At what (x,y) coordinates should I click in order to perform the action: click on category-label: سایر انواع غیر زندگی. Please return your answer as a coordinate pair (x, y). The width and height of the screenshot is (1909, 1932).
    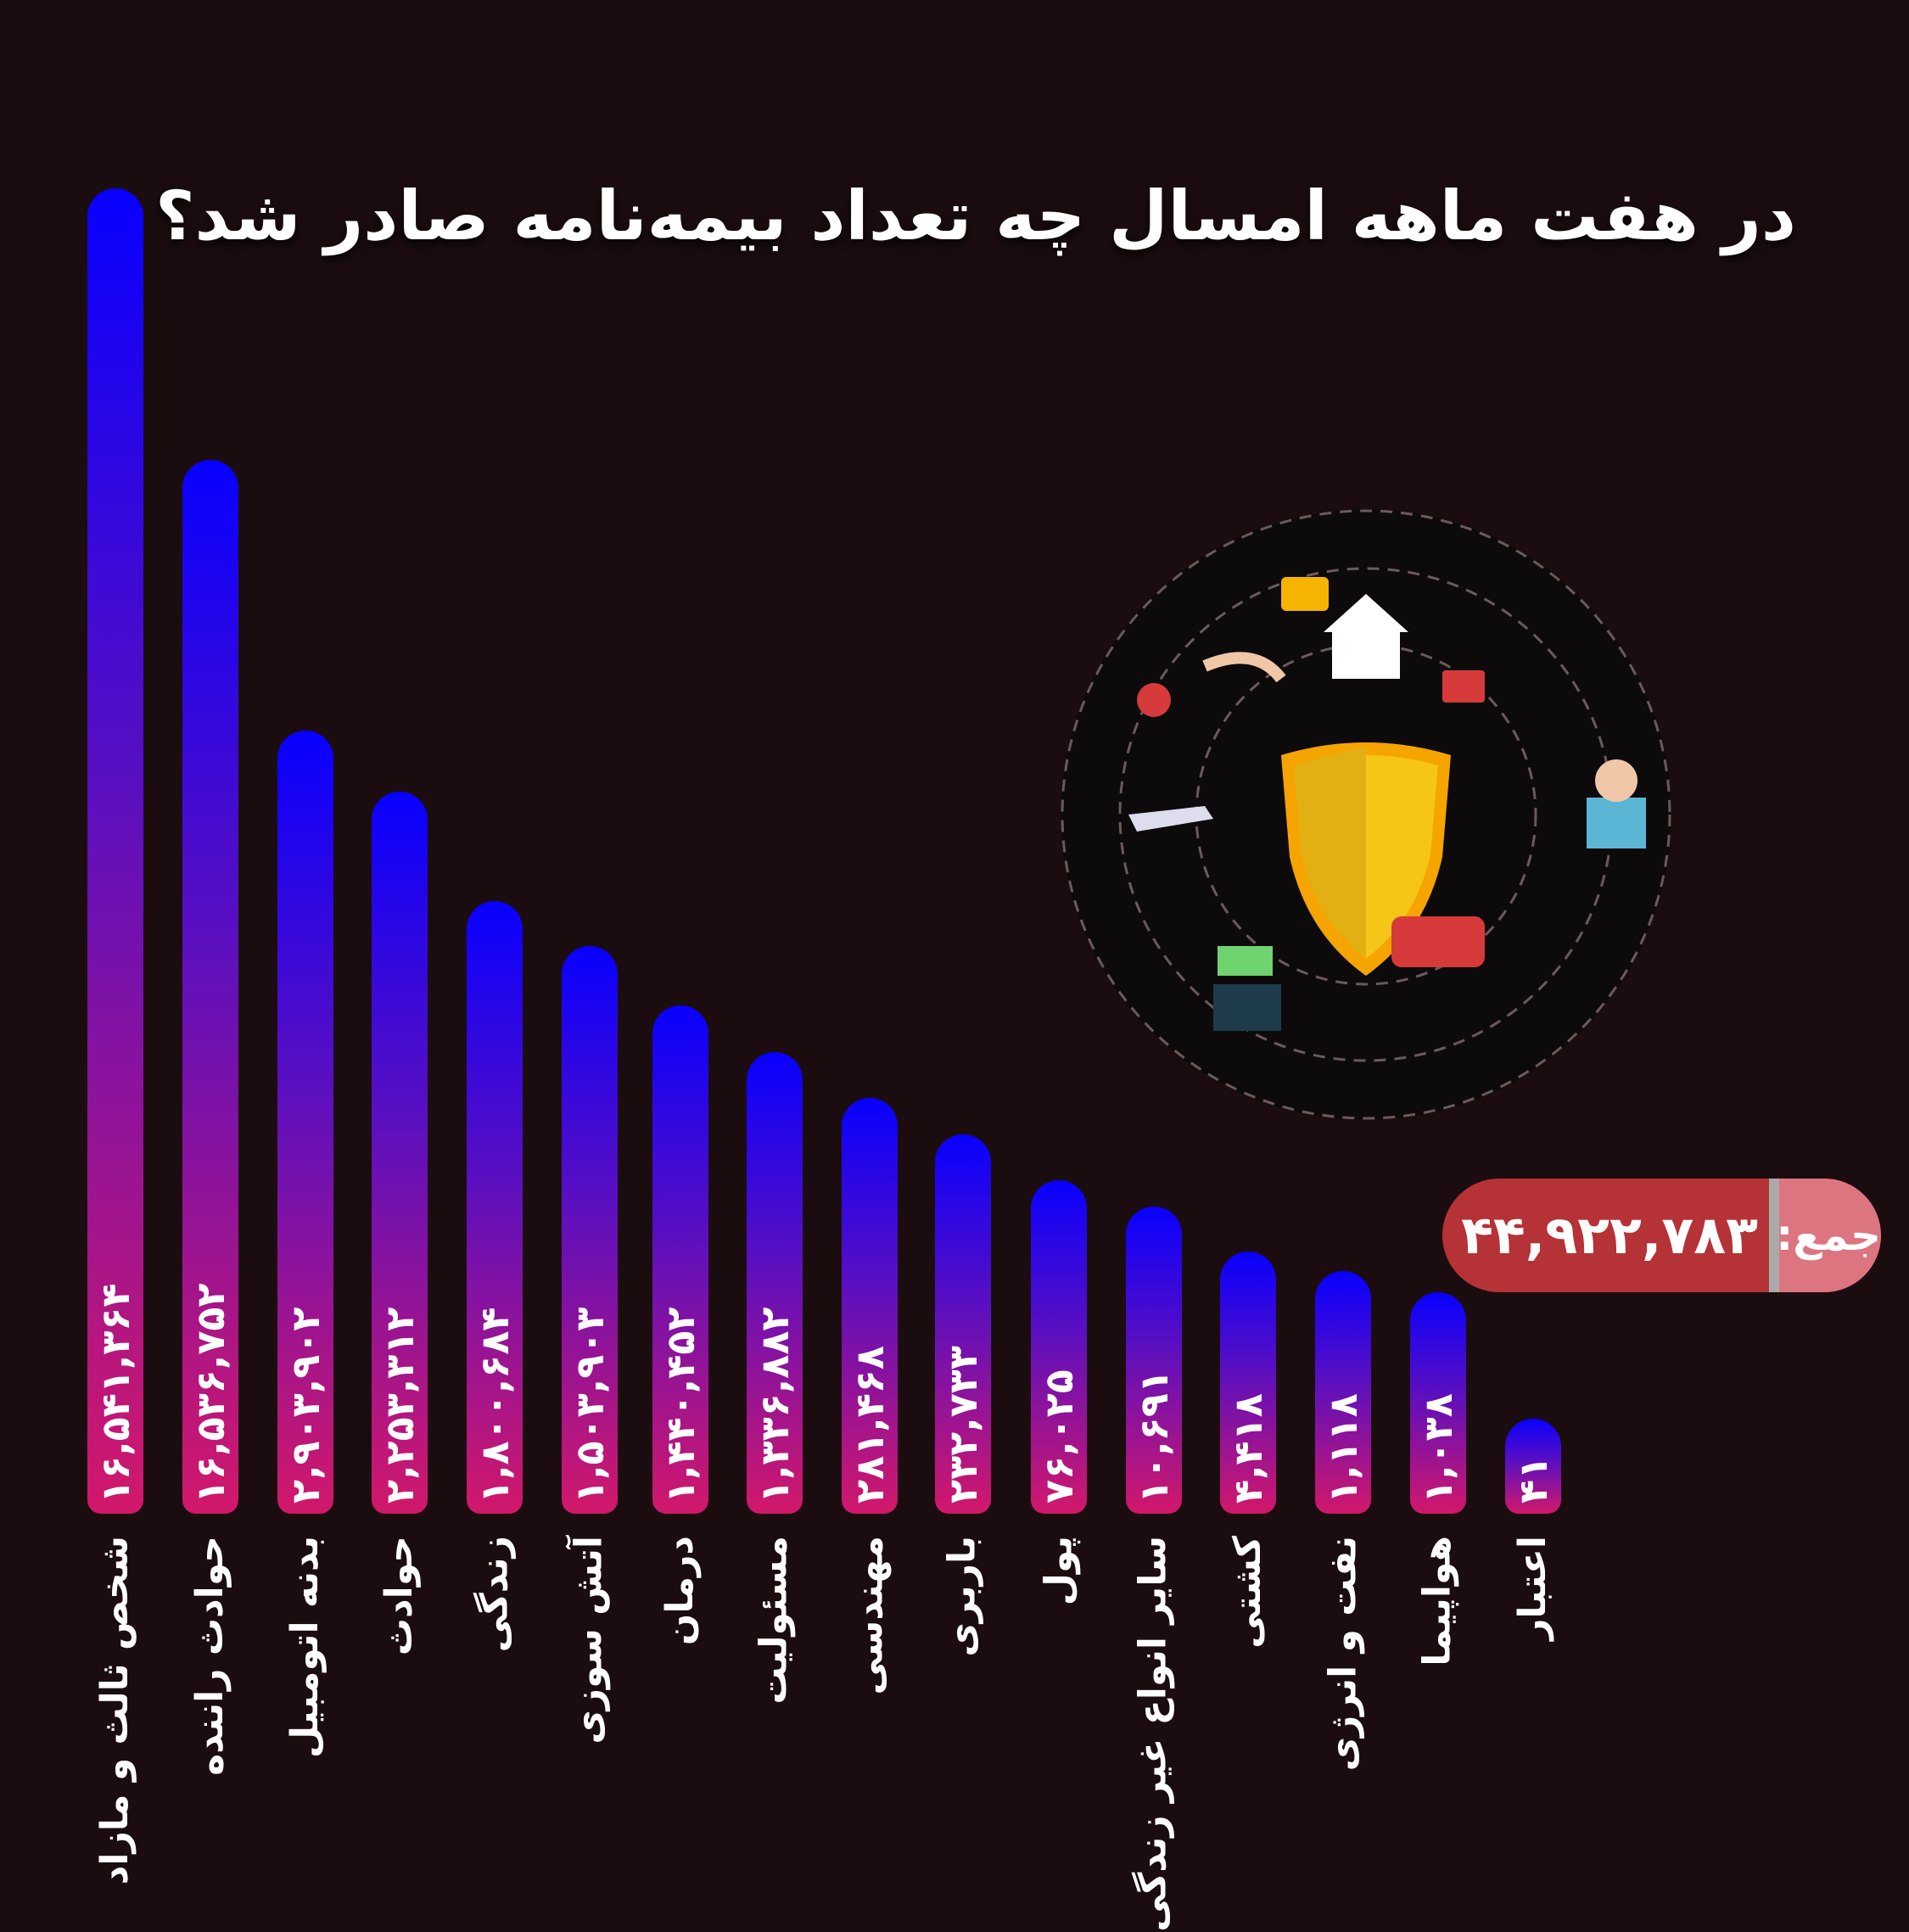
    Looking at the image, I should click on (1153, 1734).